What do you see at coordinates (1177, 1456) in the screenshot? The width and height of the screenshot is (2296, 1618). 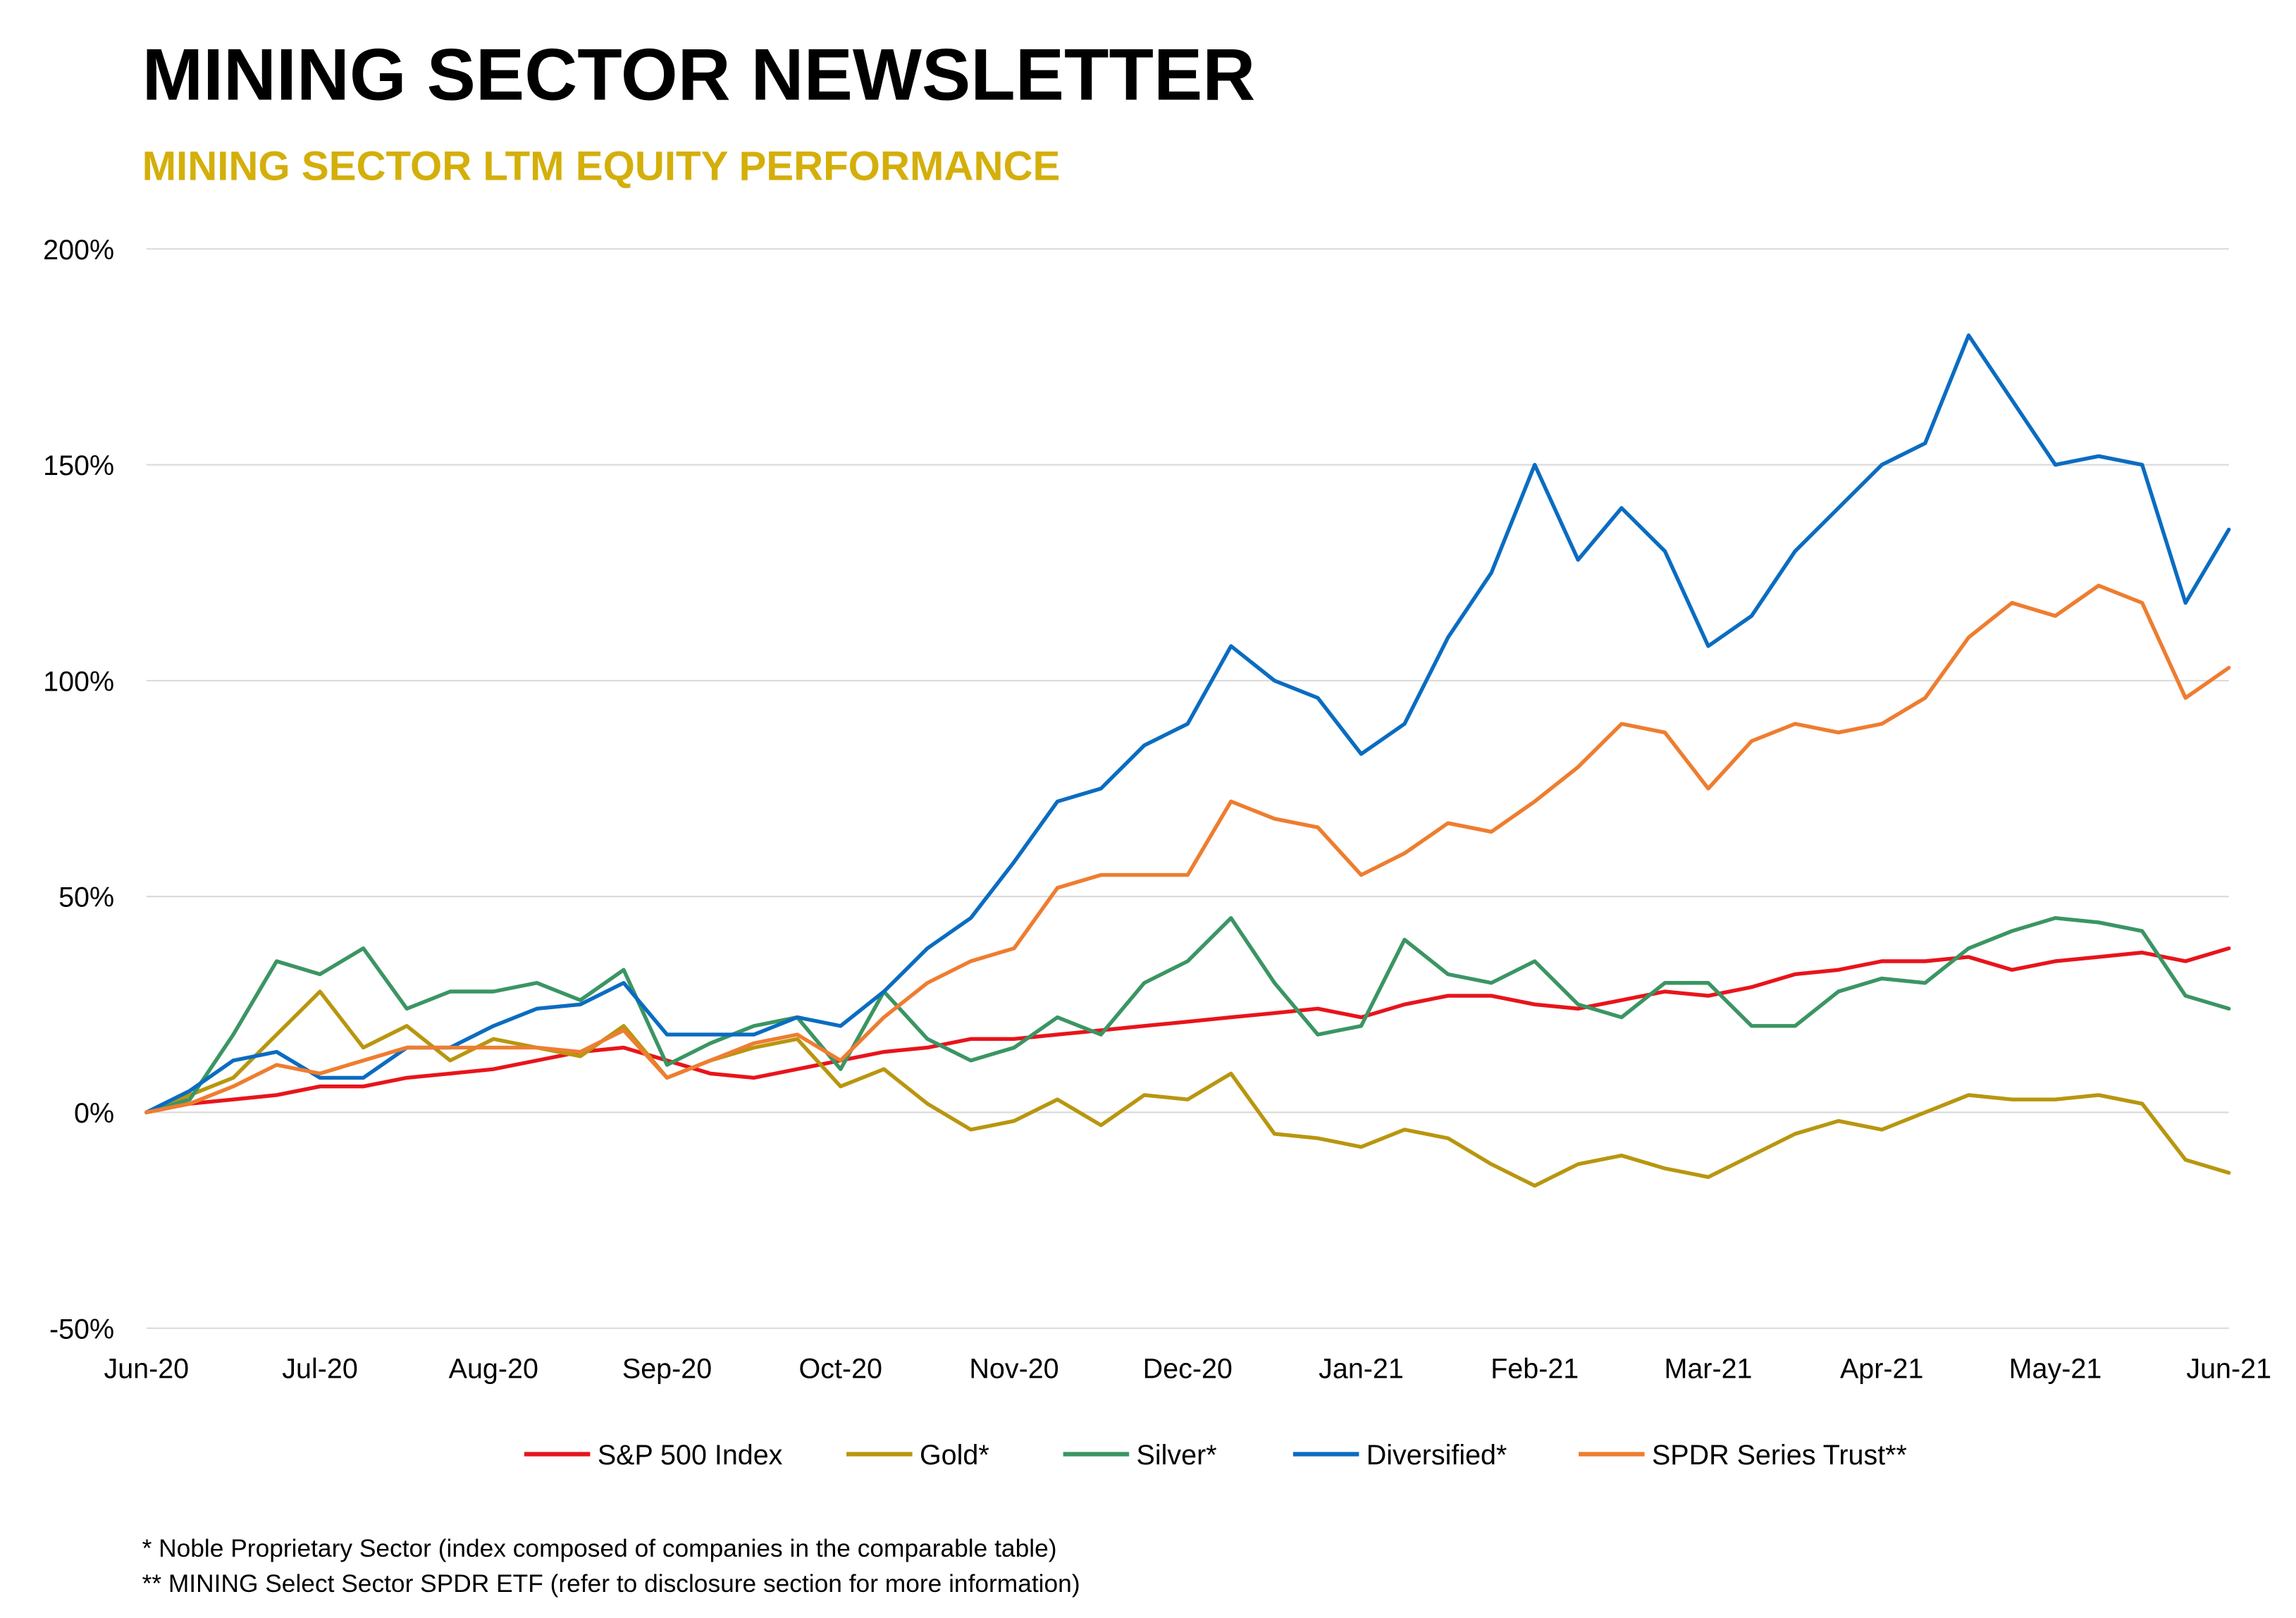 I see `legend-label: Silver*` at bounding box center [1177, 1456].